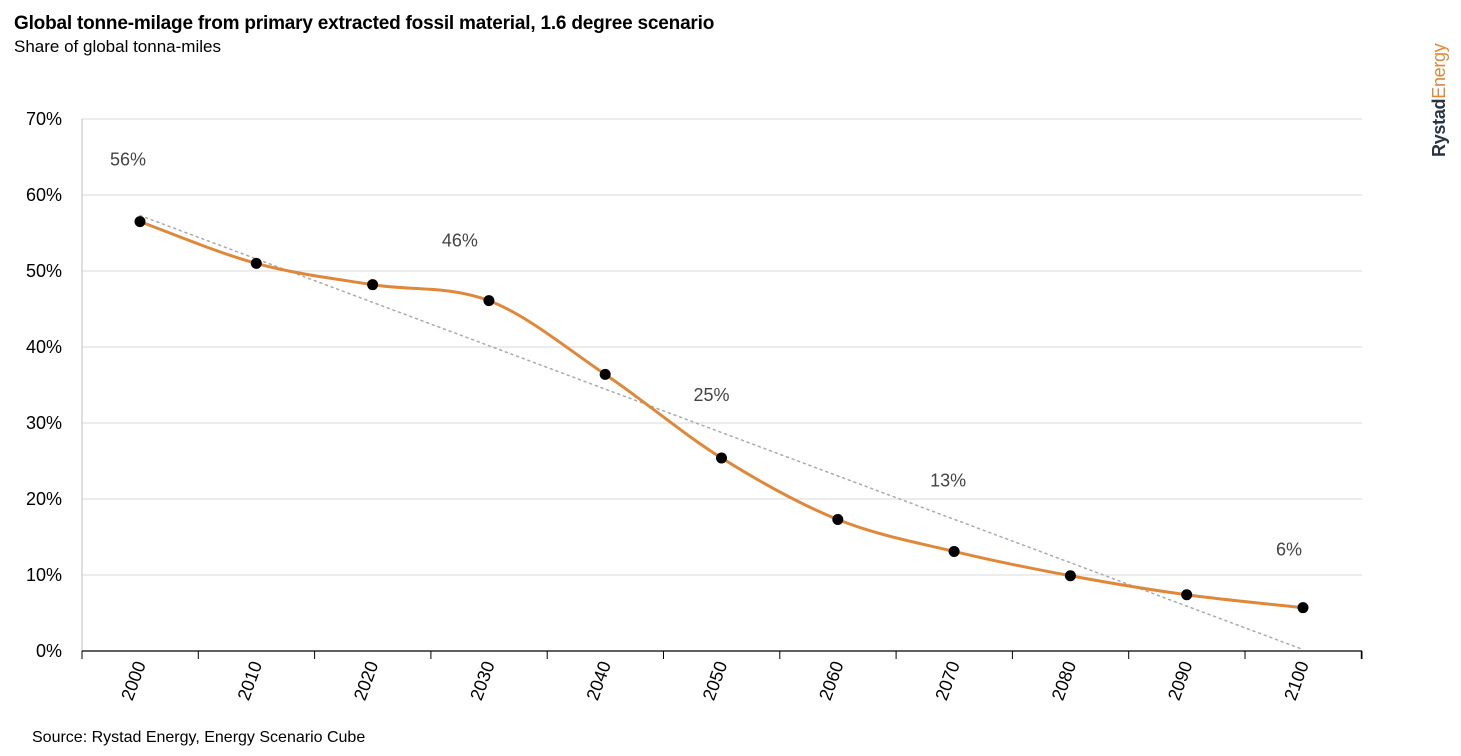 This screenshot has width=1461, height=756. I want to click on x-tick-label: 2090, so click(1180, 681).